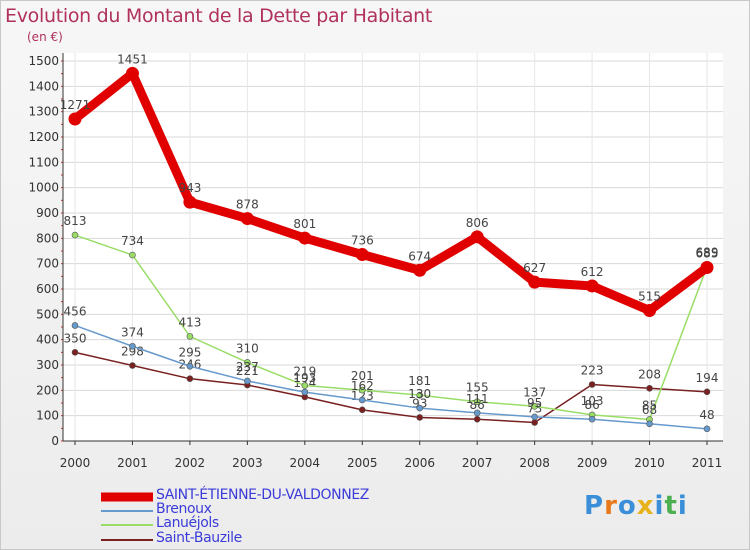 The width and height of the screenshot is (750, 550). What do you see at coordinates (55, 441) in the screenshot?
I see `y-tick-label: 0` at bounding box center [55, 441].